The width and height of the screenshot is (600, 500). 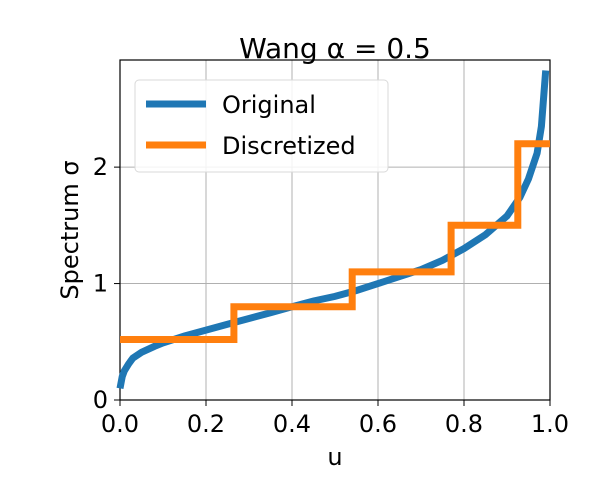 I want to click on x-tick-label: 0.0, so click(x=120, y=424).